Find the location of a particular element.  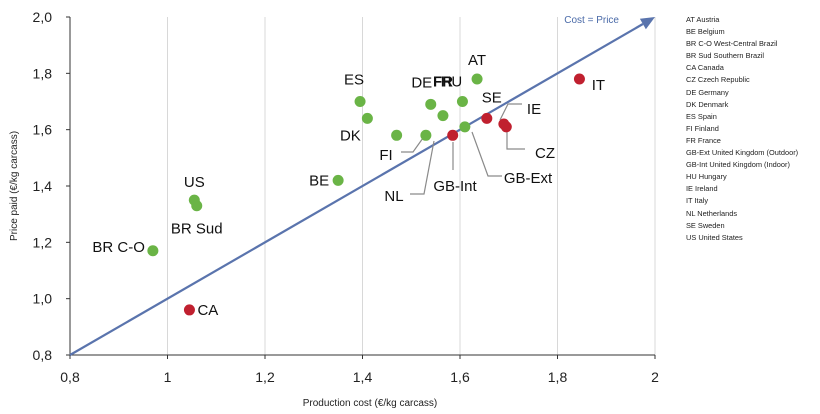

point-be is located at coordinates (338, 180).